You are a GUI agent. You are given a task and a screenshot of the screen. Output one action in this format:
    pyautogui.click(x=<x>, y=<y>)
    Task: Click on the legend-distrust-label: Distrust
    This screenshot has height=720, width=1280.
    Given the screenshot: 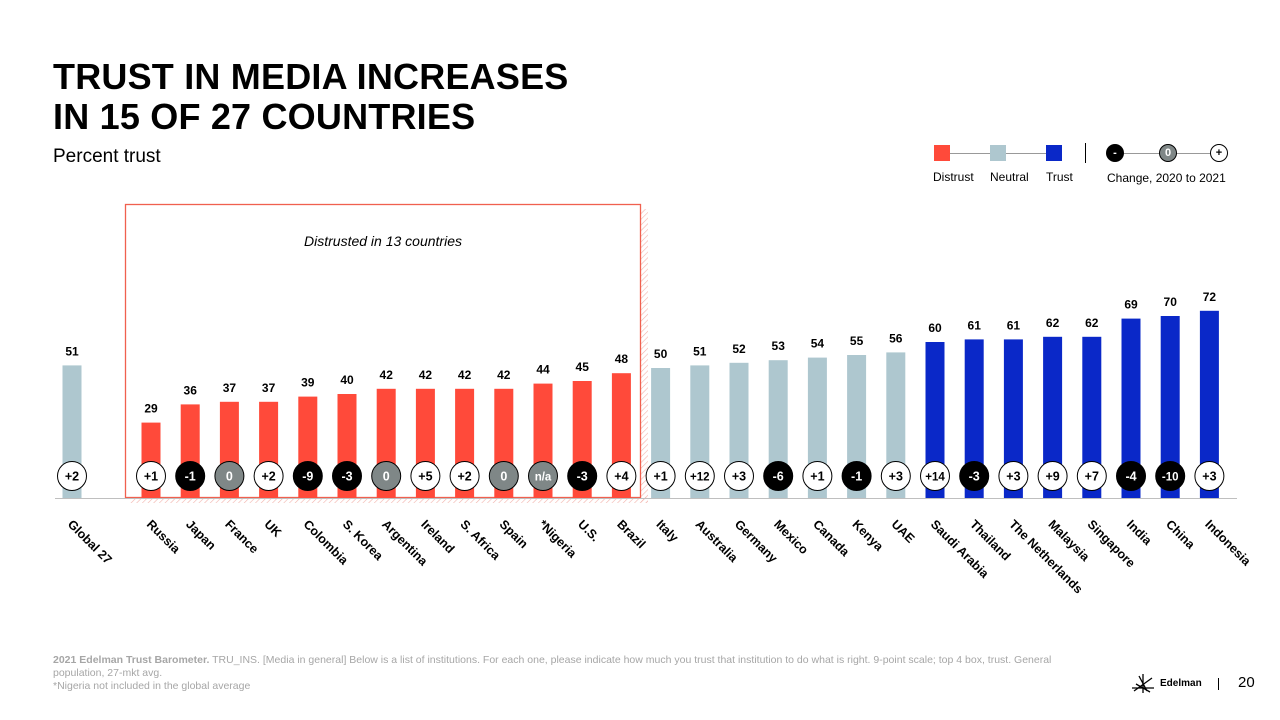 What is the action you would take?
    pyautogui.click(x=953, y=177)
    